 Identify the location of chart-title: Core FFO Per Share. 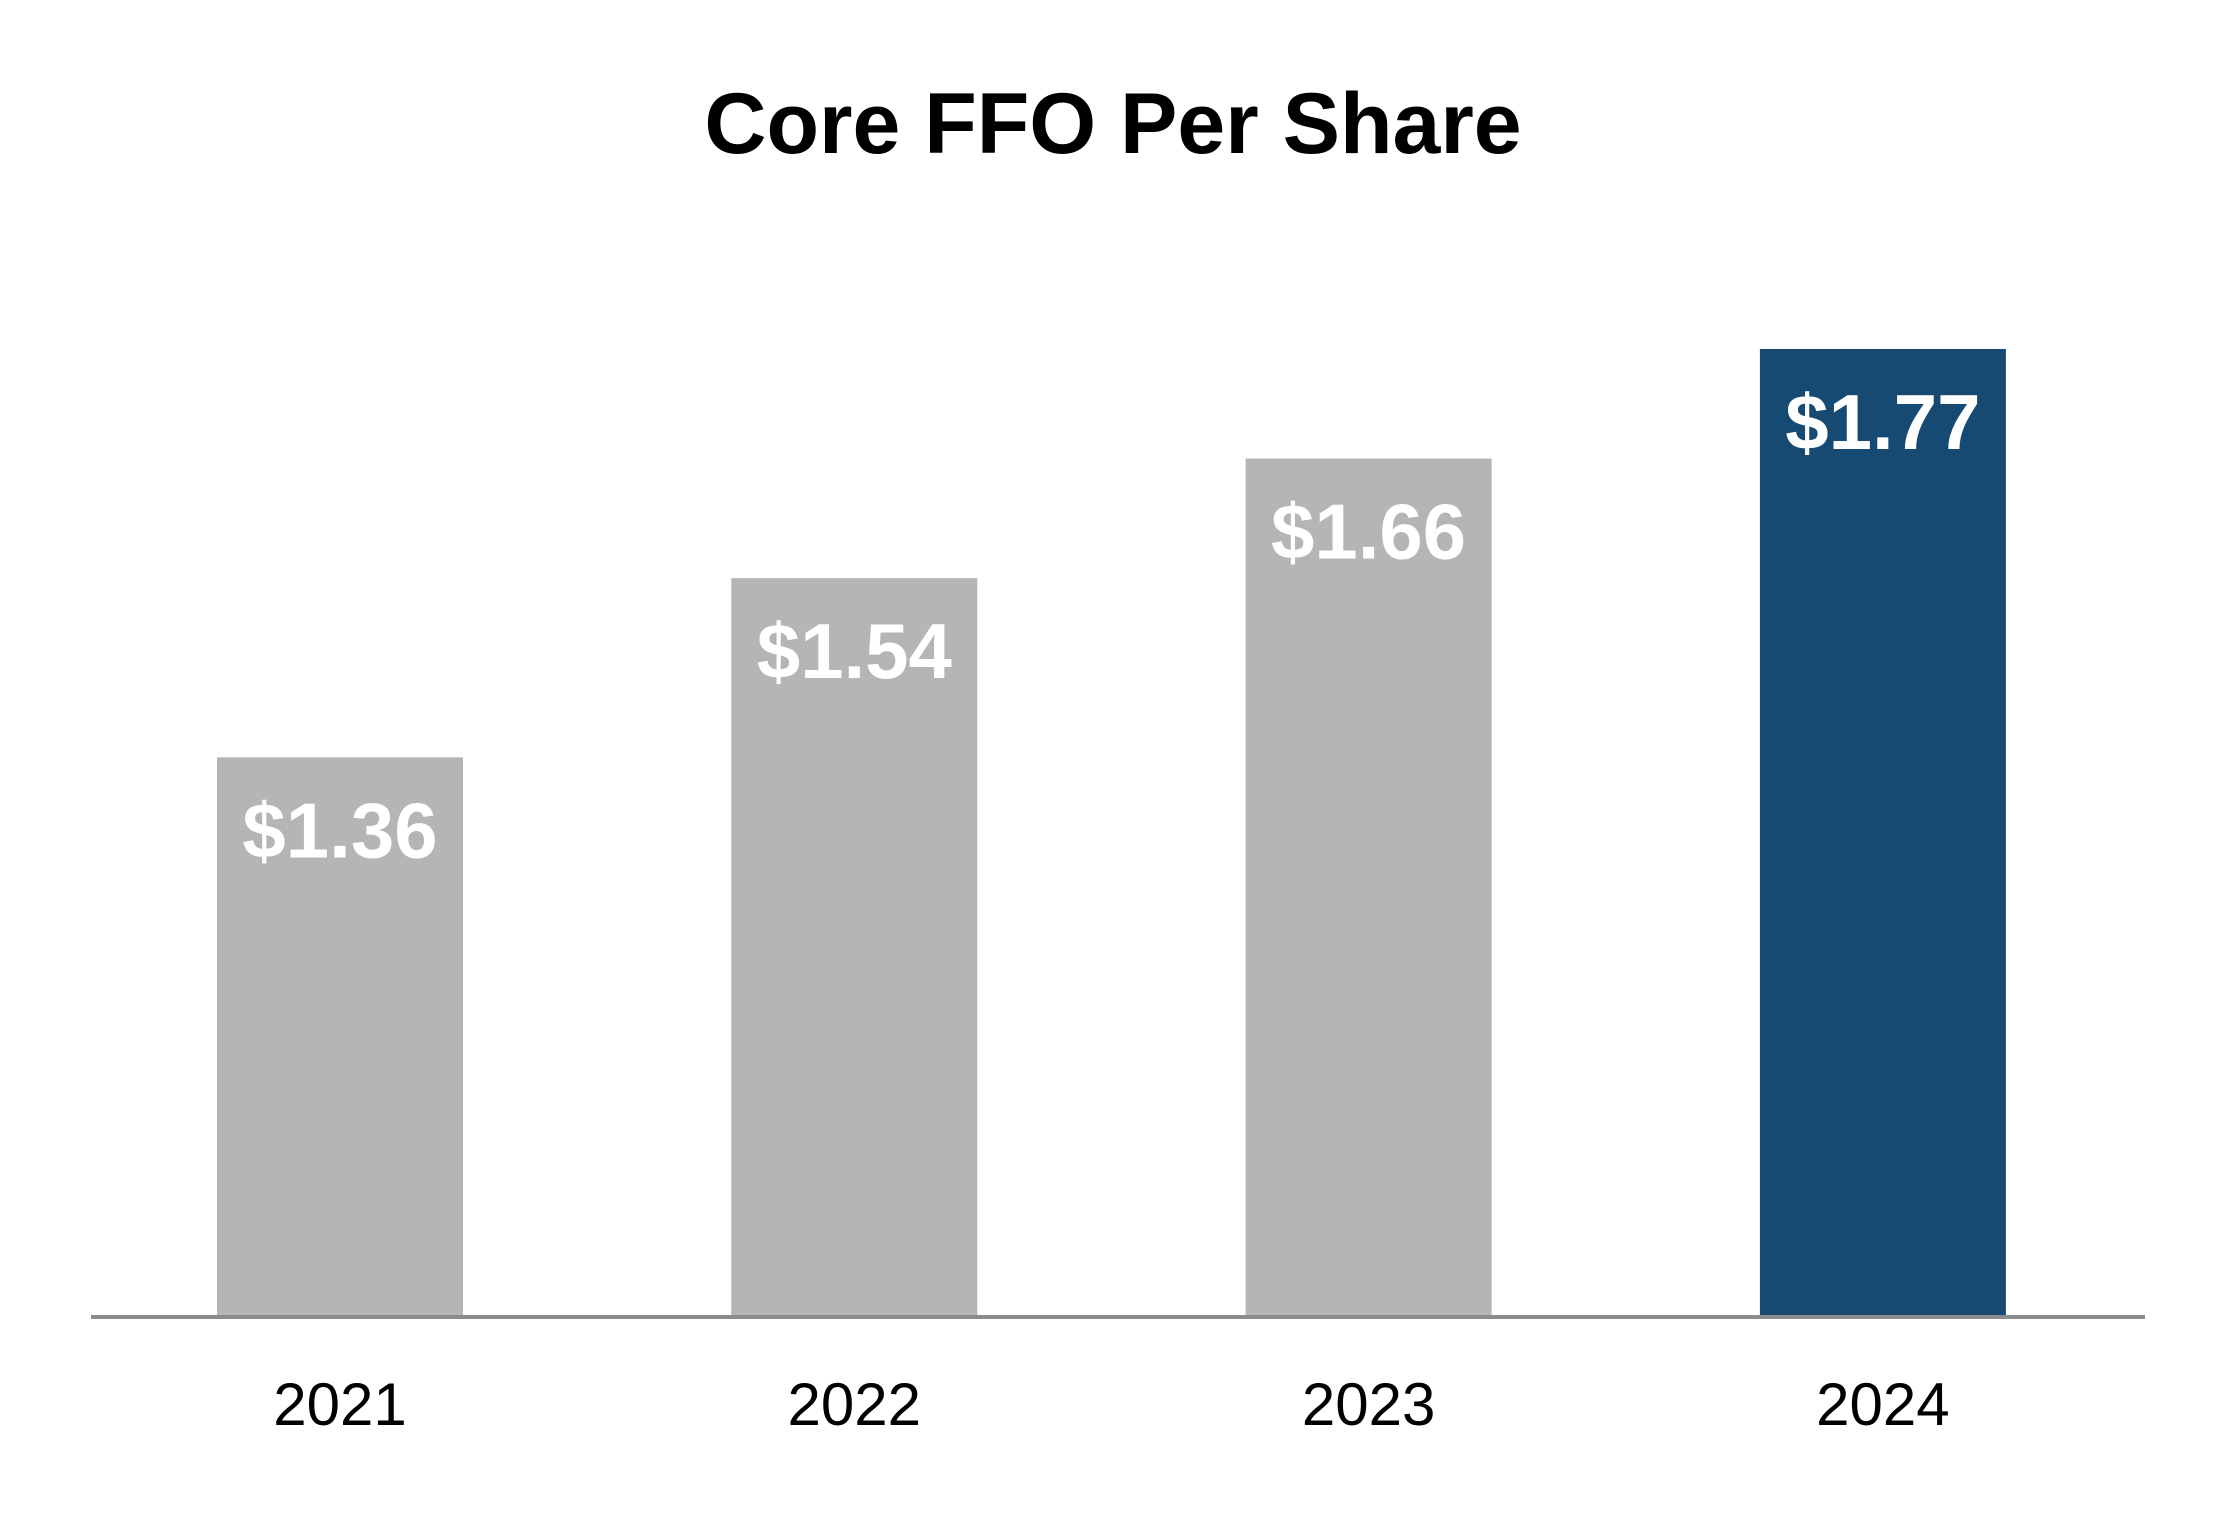
(1112, 124).